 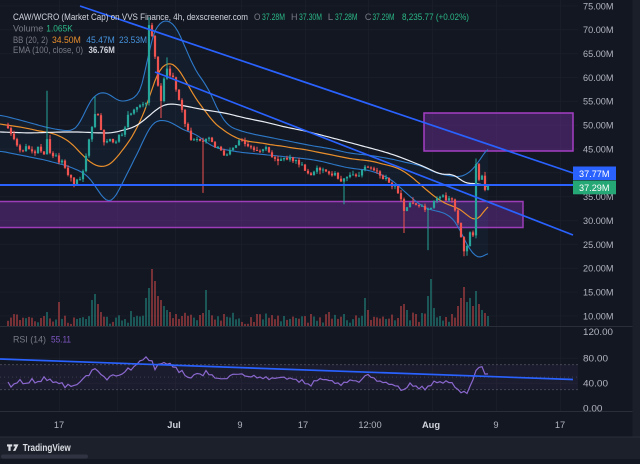 I want to click on svg-text: 12:00, so click(x=369, y=425).